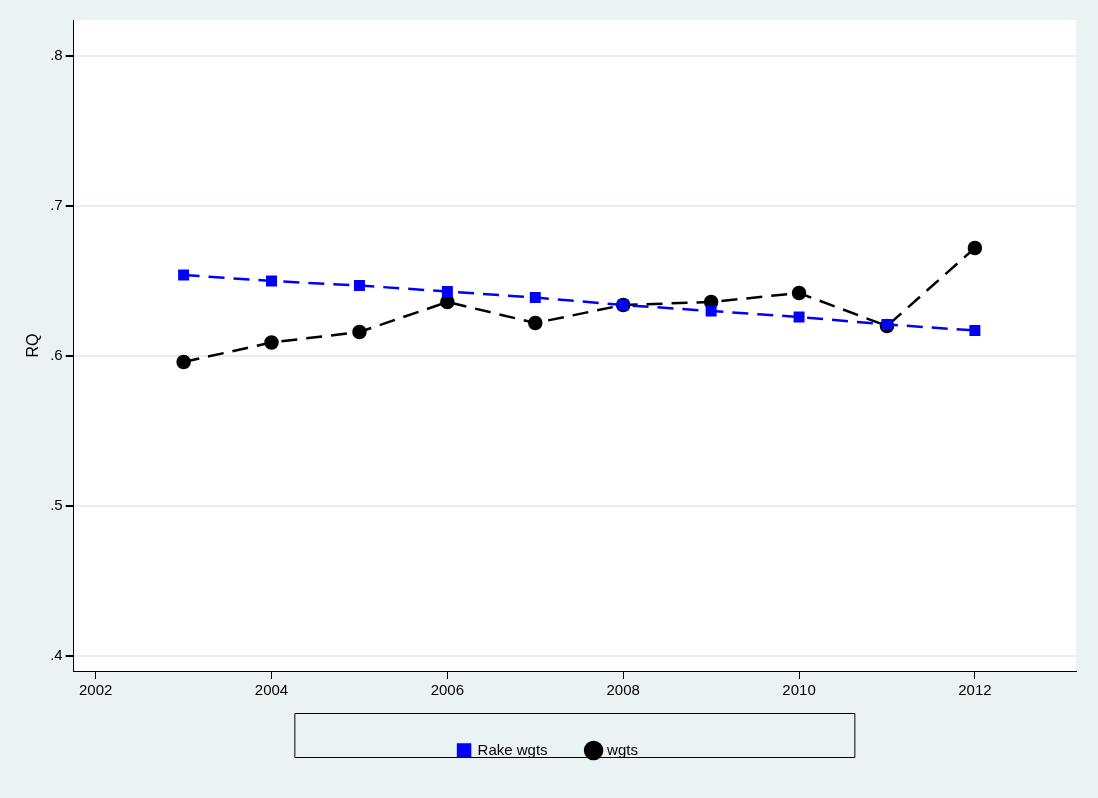 The height and width of the screenshot is (798, 1098). What do you see at coordinates (623, 690) in the screenshot?
I see `x-tick-label: 2008` at bounding box center [623, 690].